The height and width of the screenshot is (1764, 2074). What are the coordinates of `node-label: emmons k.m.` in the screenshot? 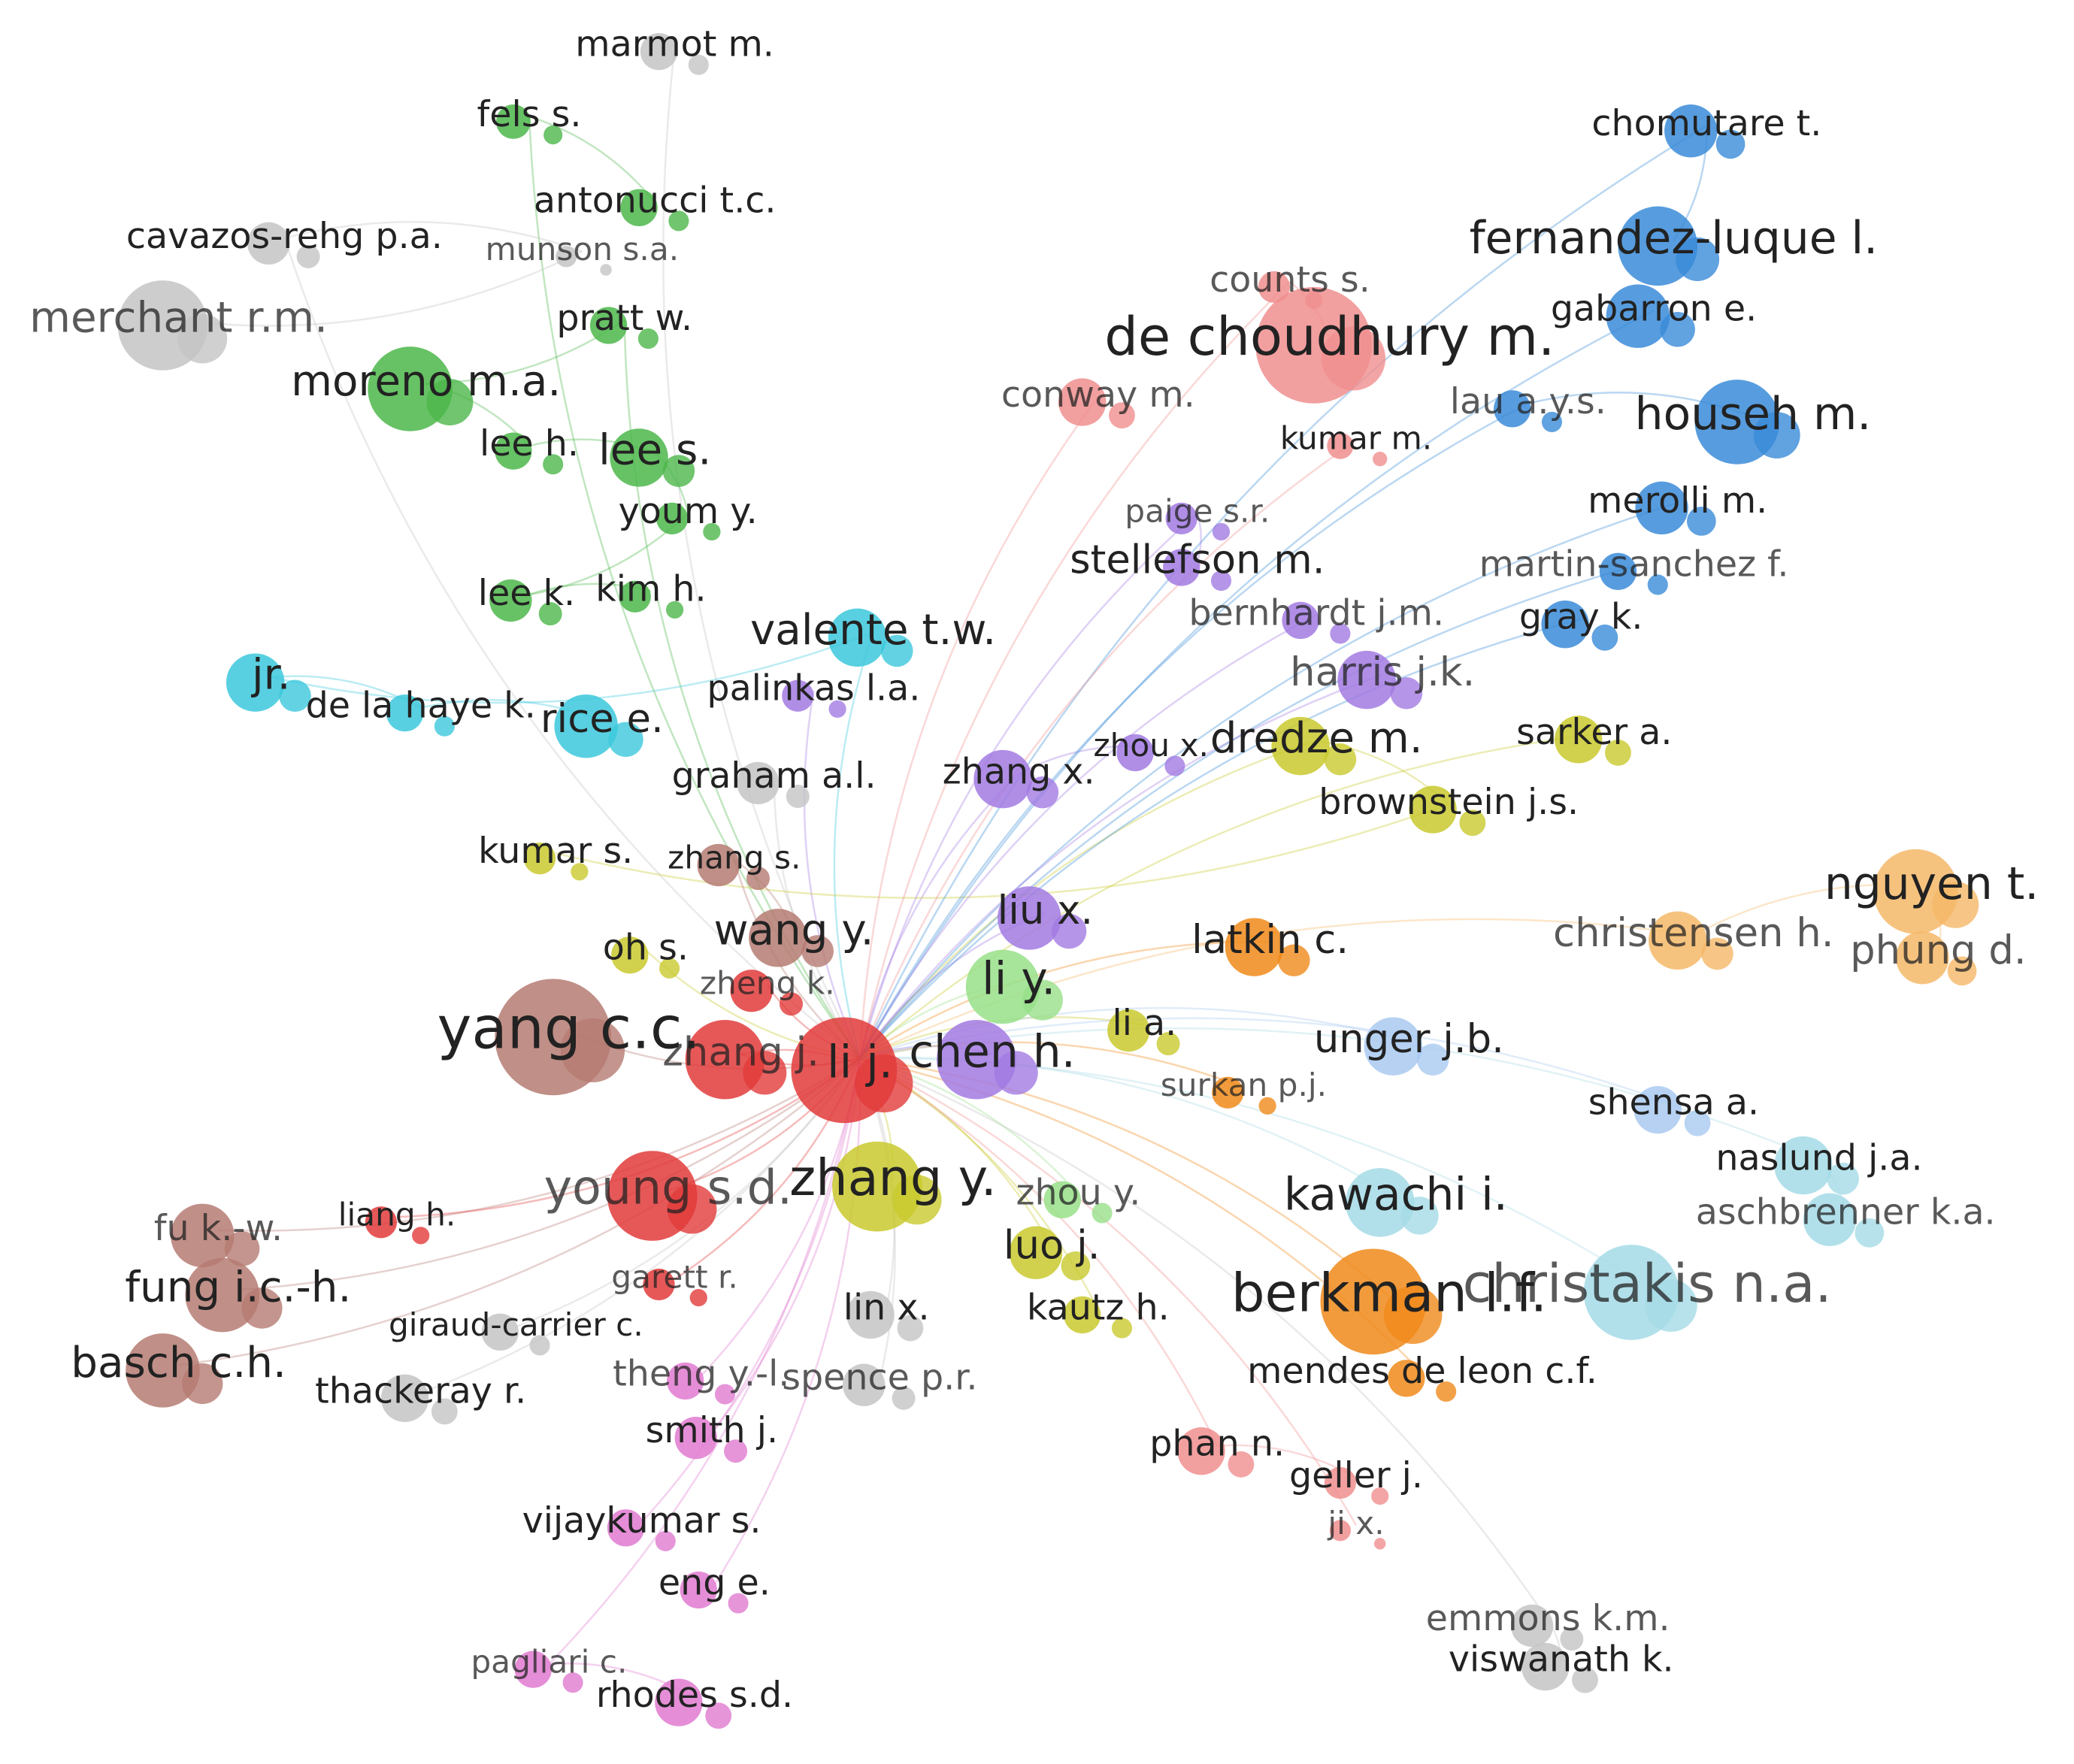 It's located at (1548, 1618).